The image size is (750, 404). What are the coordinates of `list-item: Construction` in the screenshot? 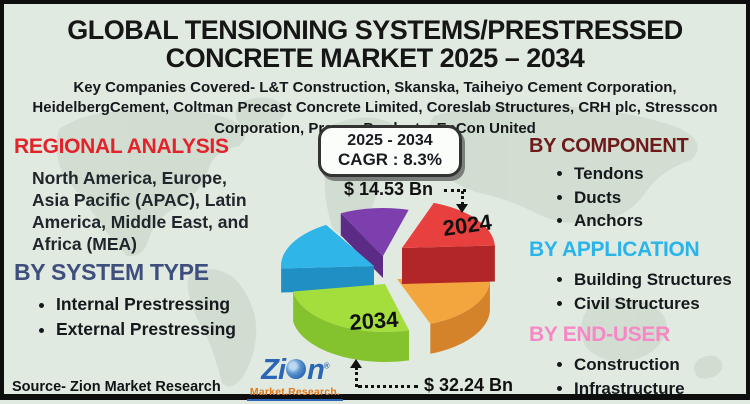 It's located at (662, 365).